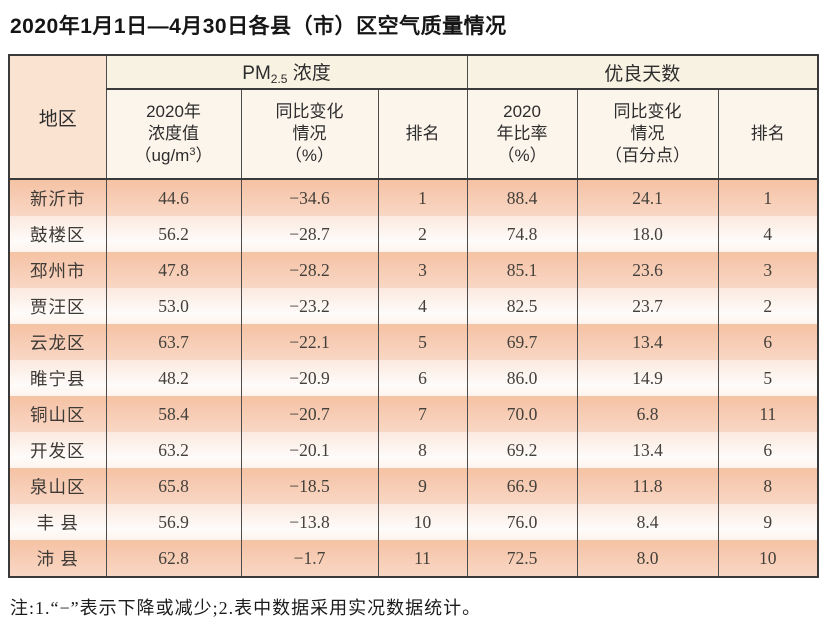  Describe the element at coordinates (246, 608) in the screenshot. I see `footnote: 注:1.“−”表示下降或减少;2.表中数据采用实况数据统计。` at that location.